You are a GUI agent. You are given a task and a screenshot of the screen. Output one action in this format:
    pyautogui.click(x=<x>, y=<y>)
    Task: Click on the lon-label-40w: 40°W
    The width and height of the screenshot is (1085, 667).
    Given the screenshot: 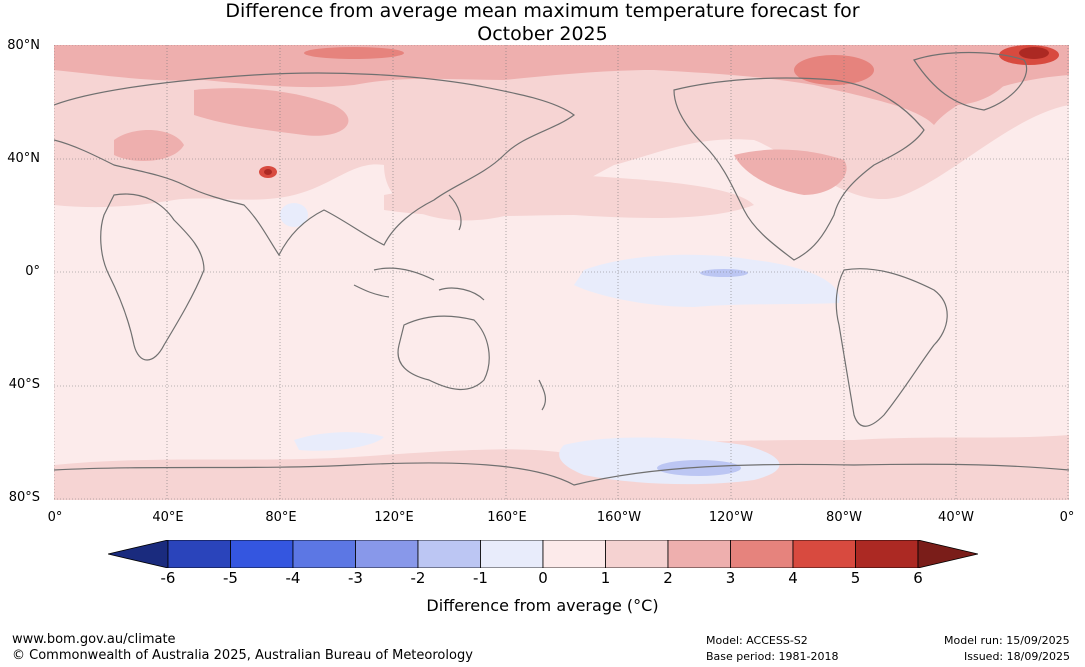 What is the action you would take?
    pyautogui.click(x=956, y=517)
    